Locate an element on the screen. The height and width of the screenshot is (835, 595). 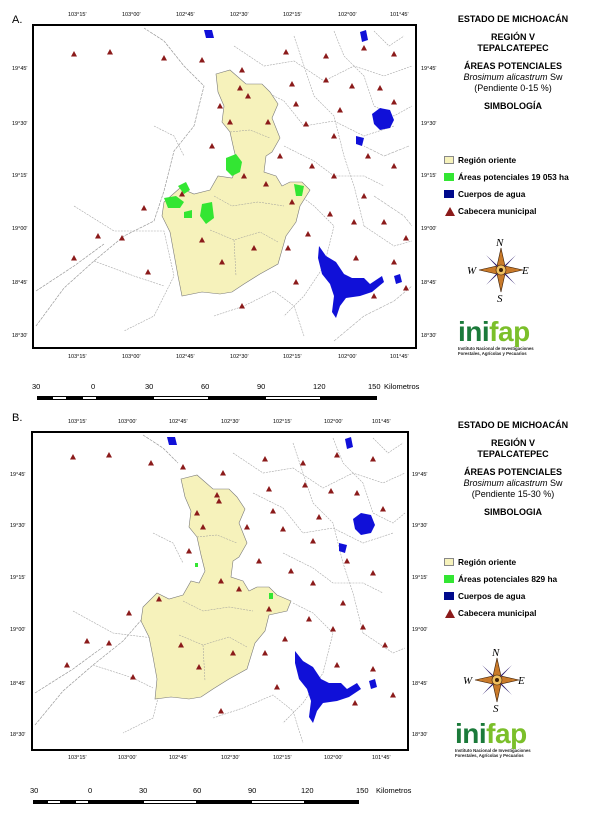
left-tick: 18°30' is located at coordinates (18, 735).